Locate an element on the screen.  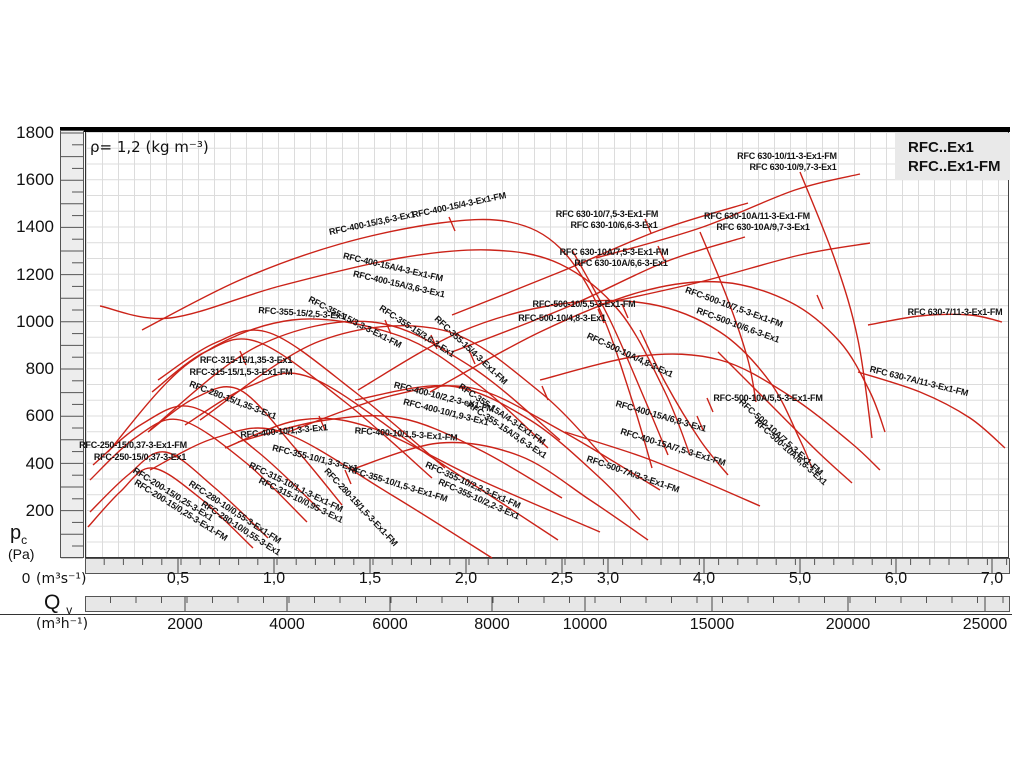
y-axis-tick-label: 200 is located at coordinates (39, 510).